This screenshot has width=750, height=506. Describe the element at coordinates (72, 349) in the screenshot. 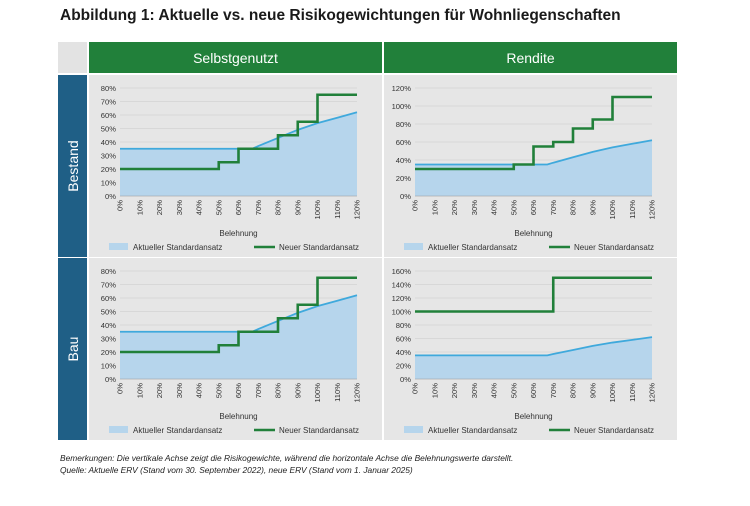

I see `row-header-label: Bau` at that location.